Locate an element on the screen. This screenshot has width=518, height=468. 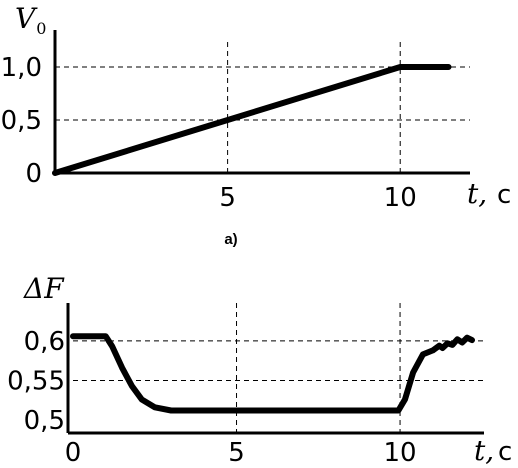
chart-b-xtick-label-2: 10 is located at coordinates (400, 453).